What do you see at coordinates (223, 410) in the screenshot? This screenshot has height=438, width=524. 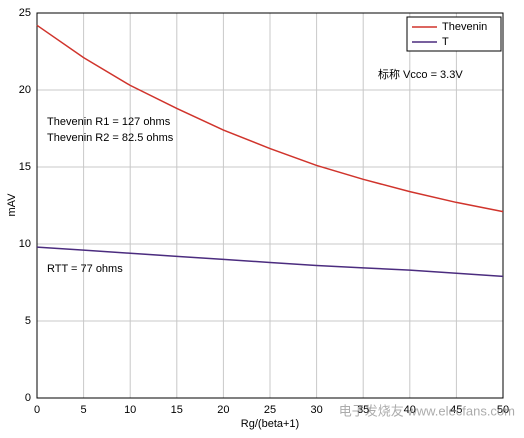 I see `x-tick-label: 20` at bounding box center [223, 410].